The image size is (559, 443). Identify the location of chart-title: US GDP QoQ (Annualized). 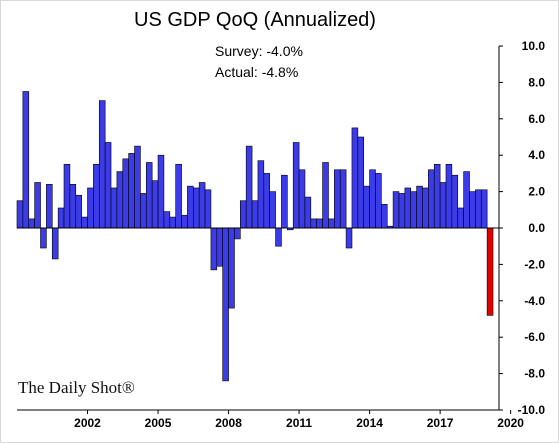
(255, 20).